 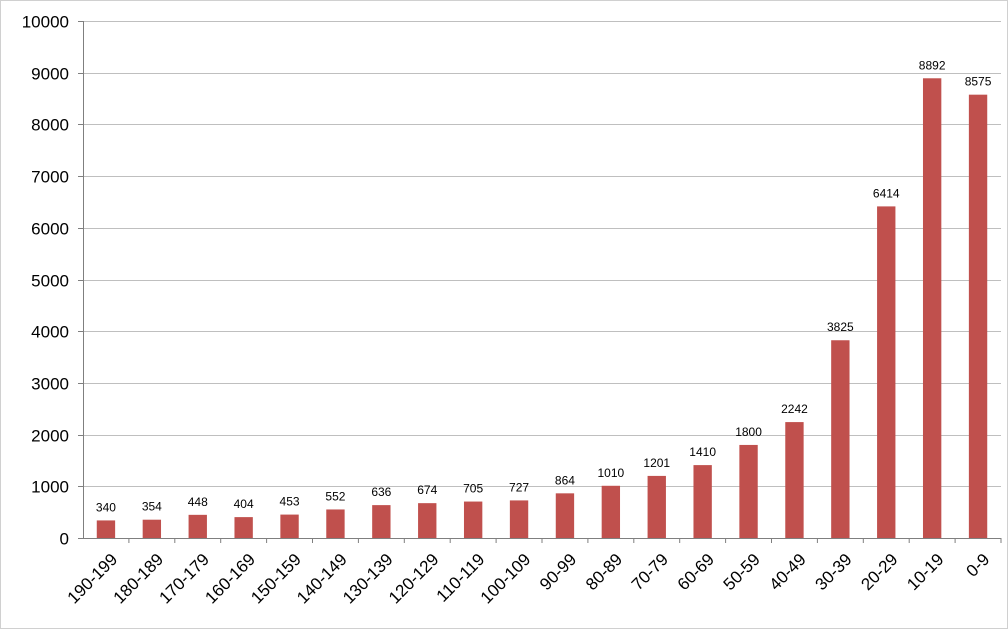 I want to click on x-tick-label-190-199: 190-199, so click(x=93, y=579).